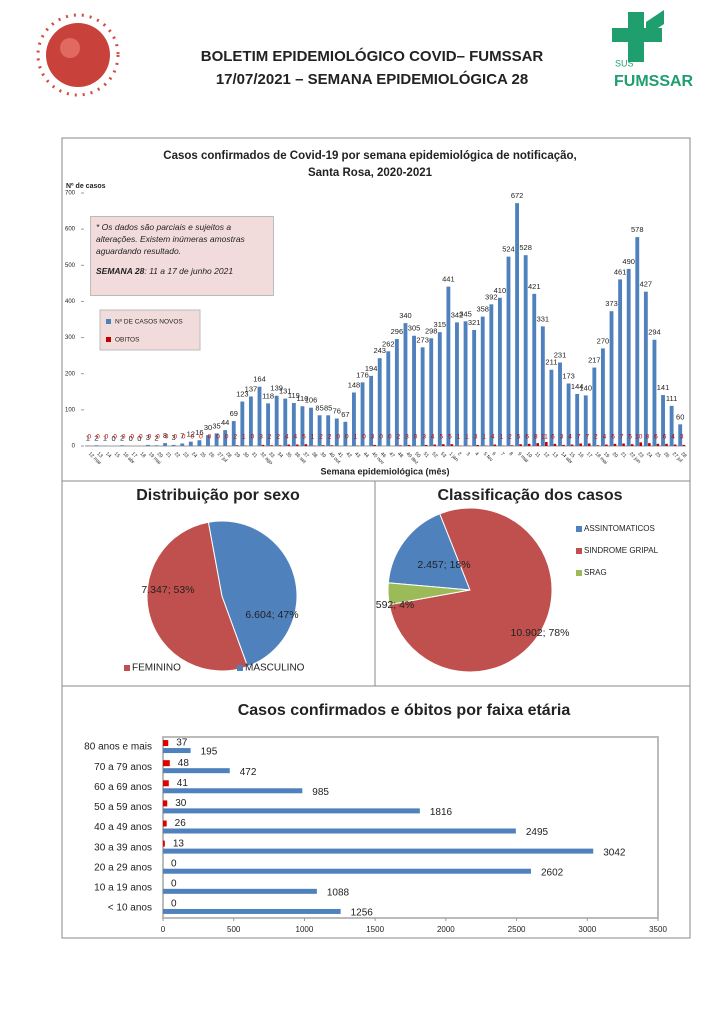 This screenshot has width=724, height=1024. I want to click on x-tick-label: 4, so click(476, 454).